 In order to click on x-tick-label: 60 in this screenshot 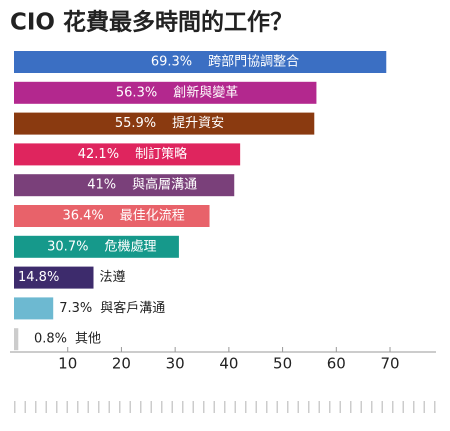, I will do `click(336, 364)`.